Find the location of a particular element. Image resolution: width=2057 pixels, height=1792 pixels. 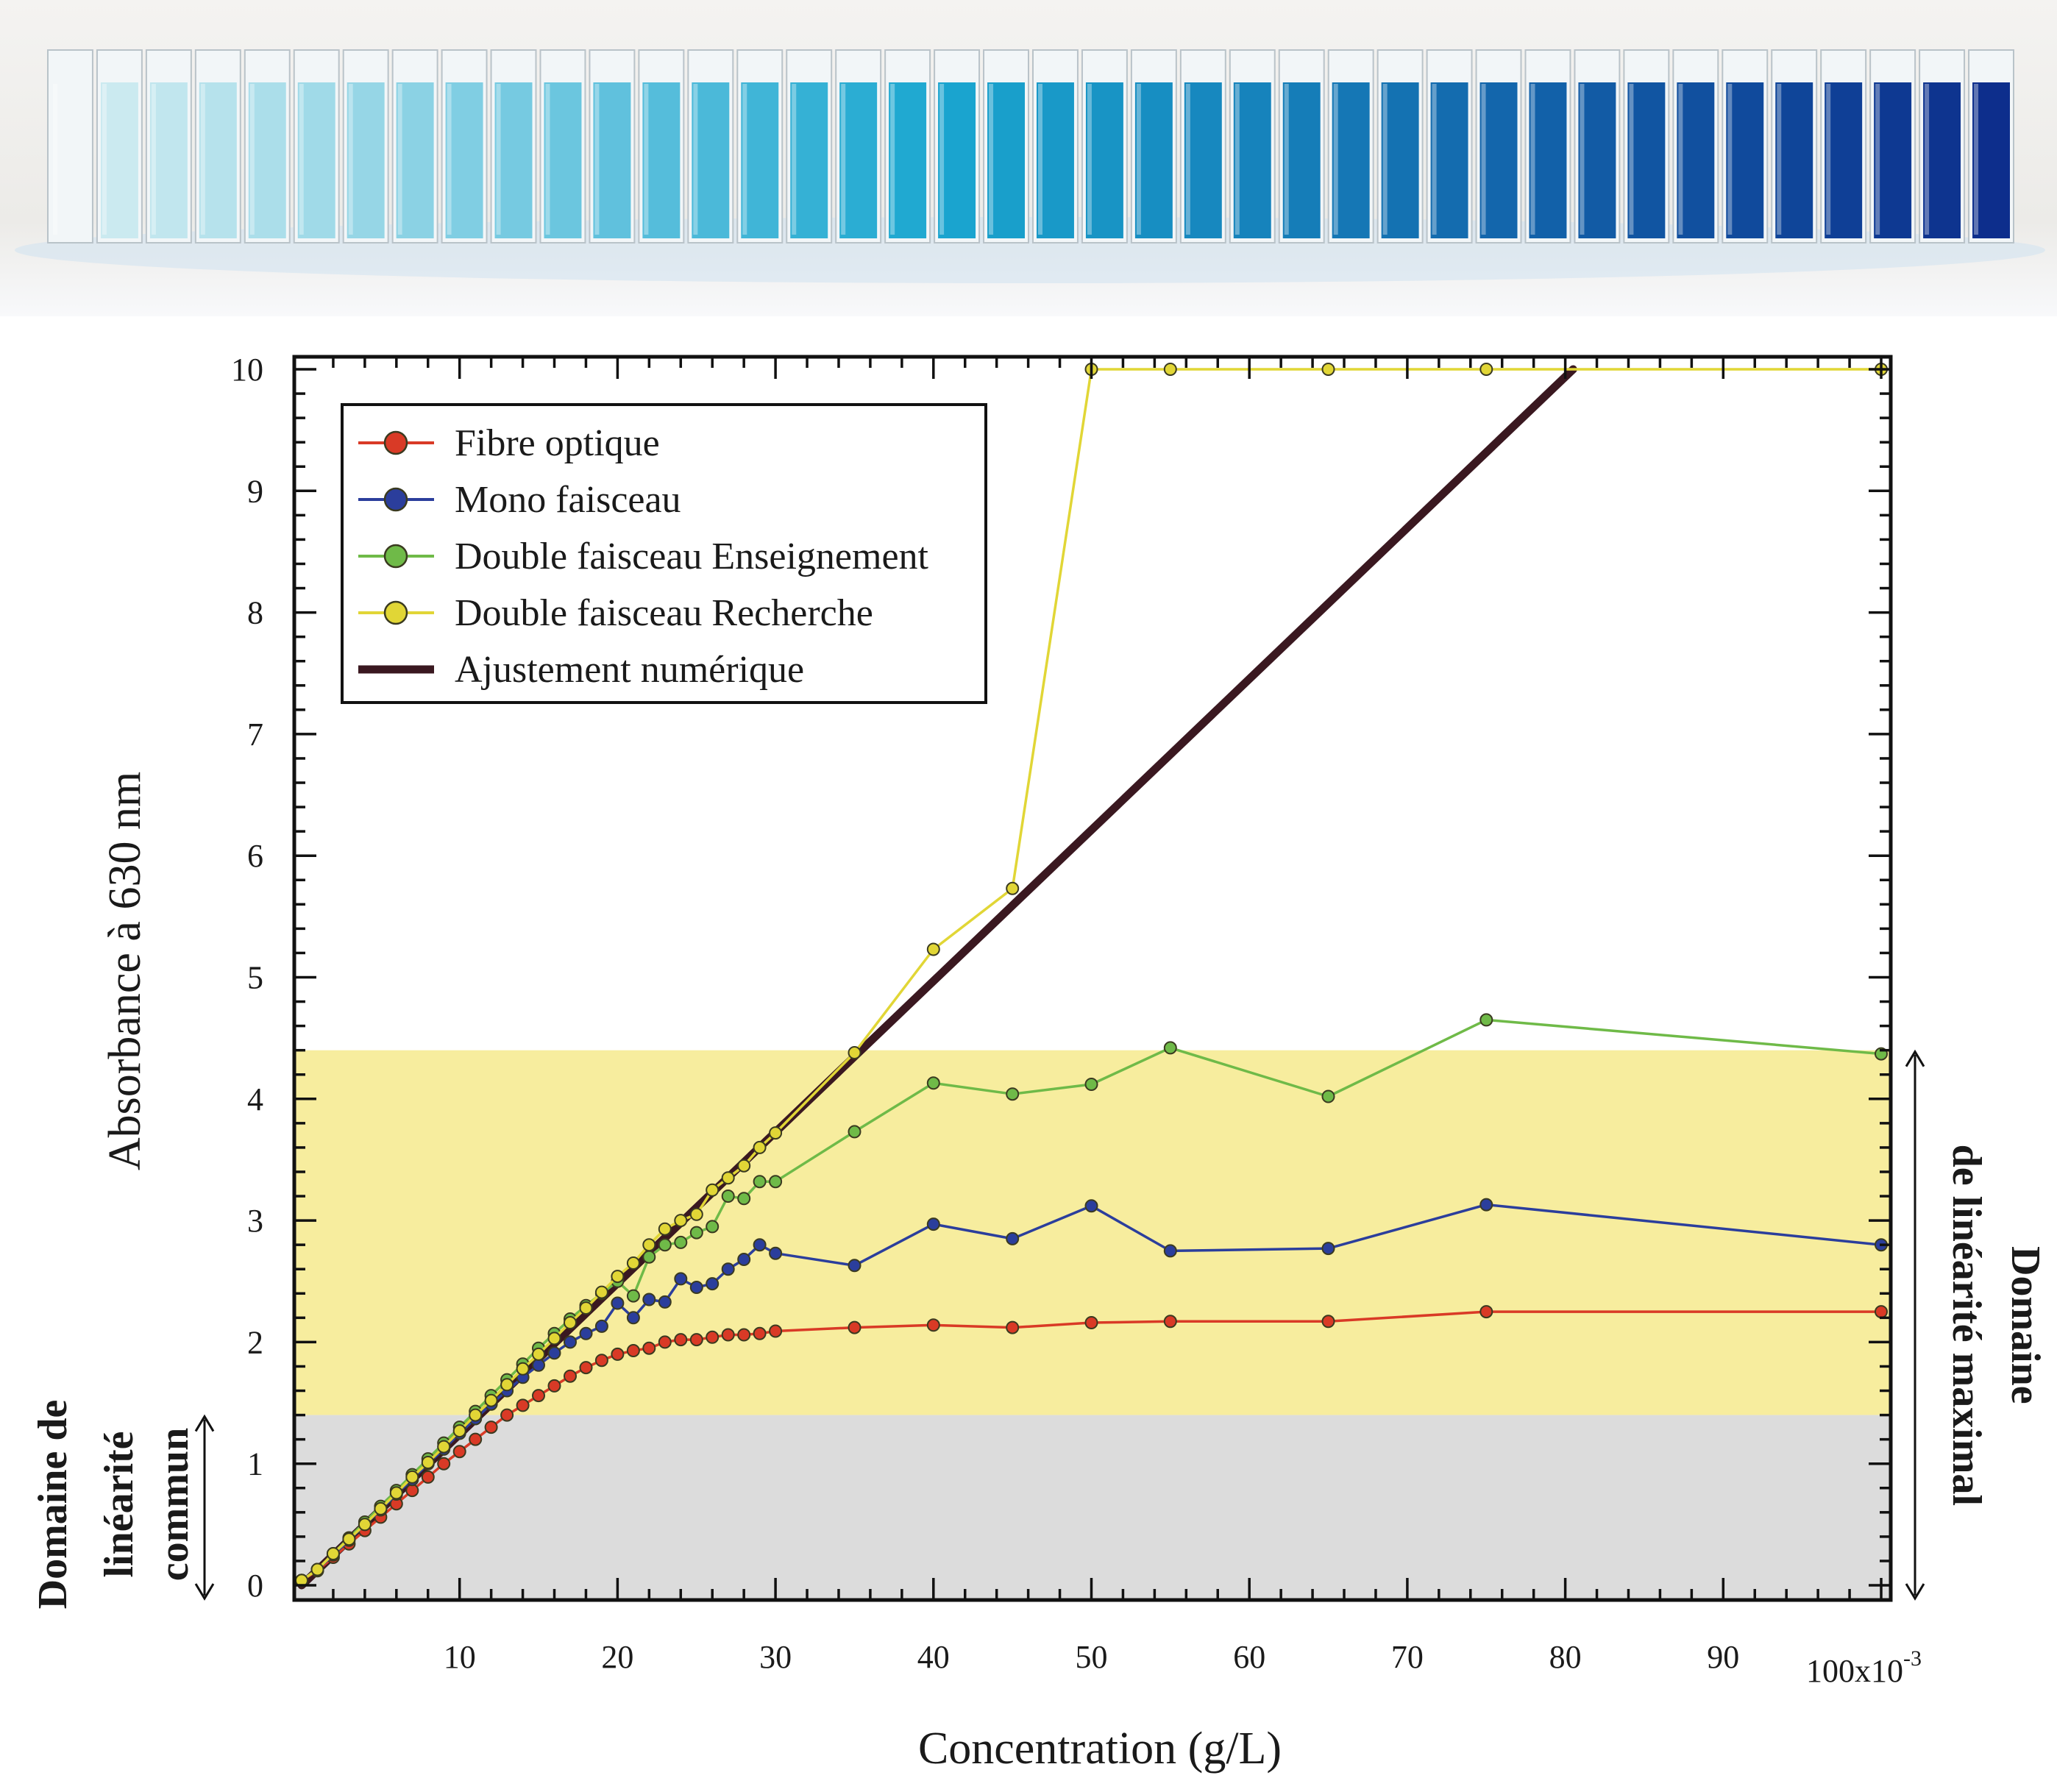

y-tick-label: 4 is located at coordinates (255, 1099).